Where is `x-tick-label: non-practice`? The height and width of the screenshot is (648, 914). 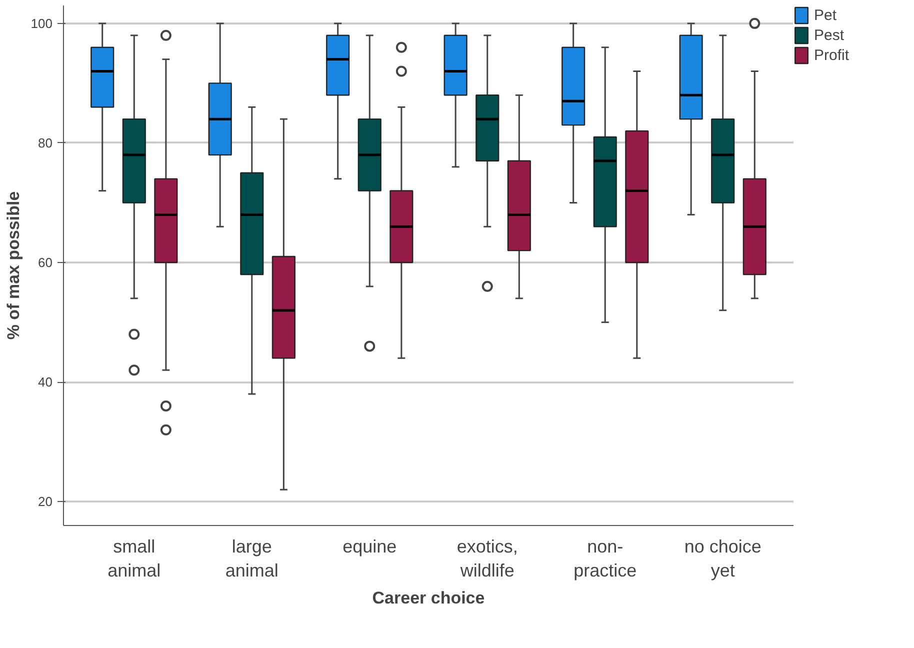
x-tick-label: non-practice is located at coordinates (605, 558).